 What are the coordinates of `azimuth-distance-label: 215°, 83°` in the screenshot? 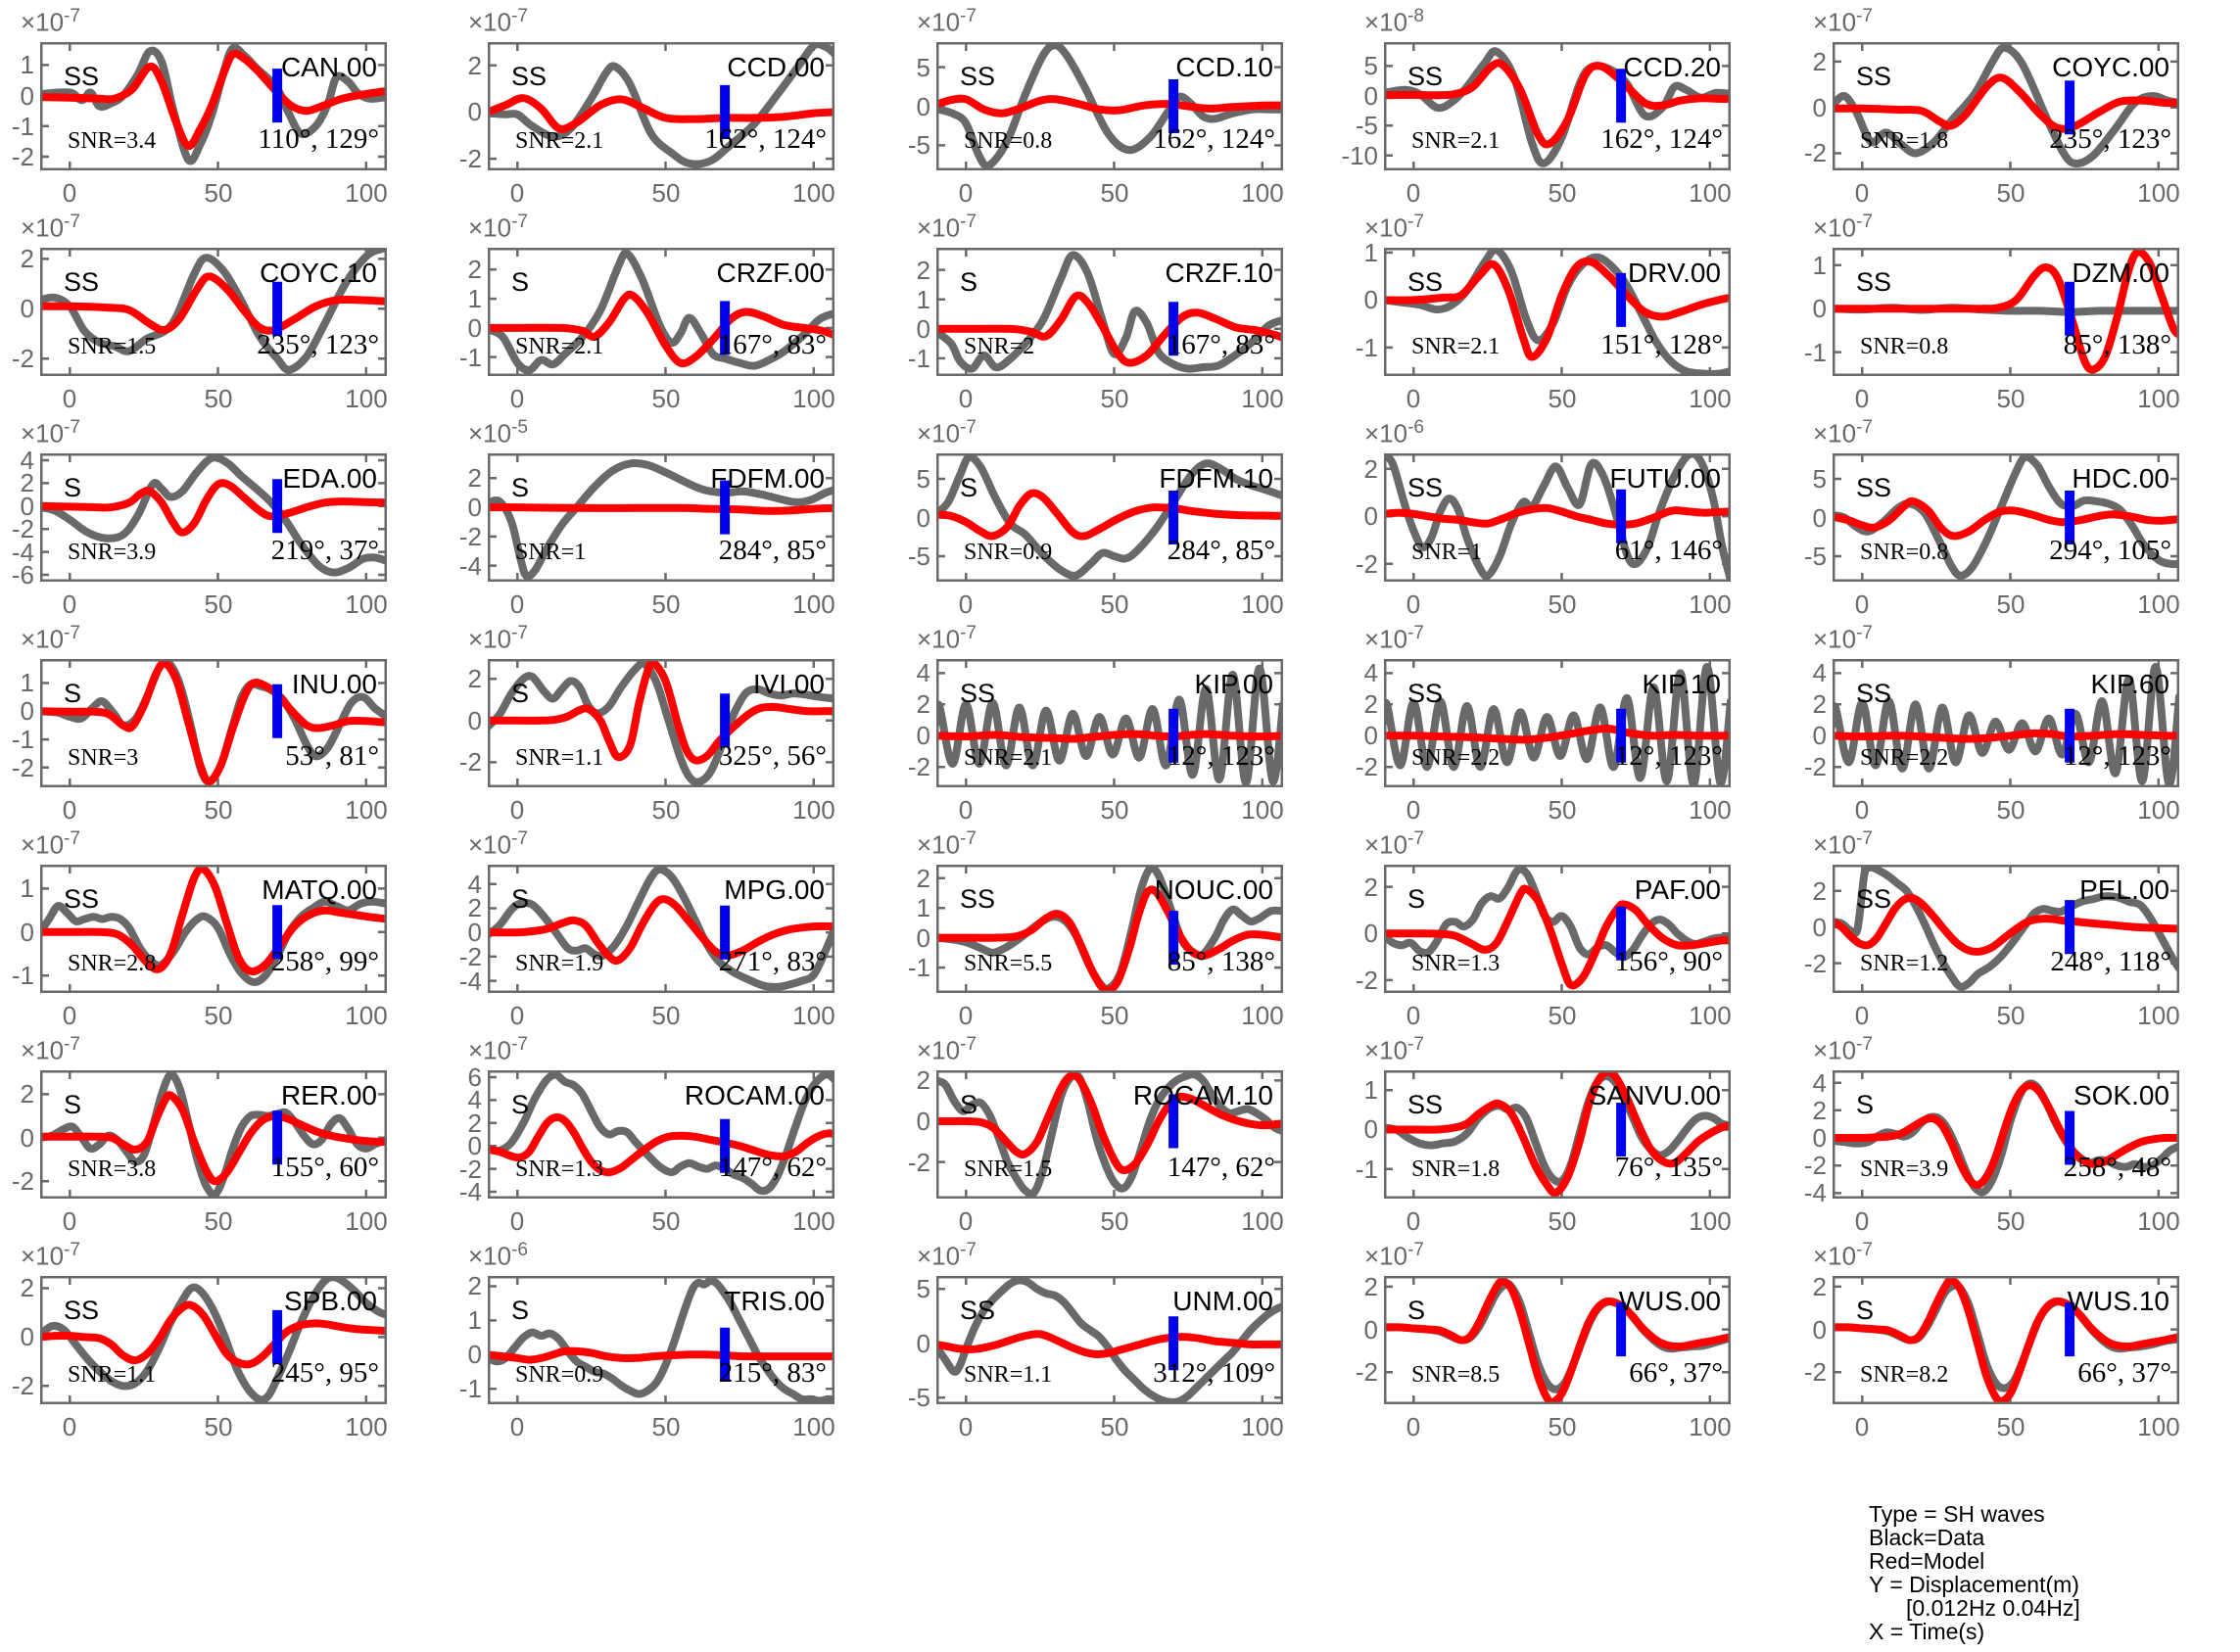 It's located at (773, 1373).